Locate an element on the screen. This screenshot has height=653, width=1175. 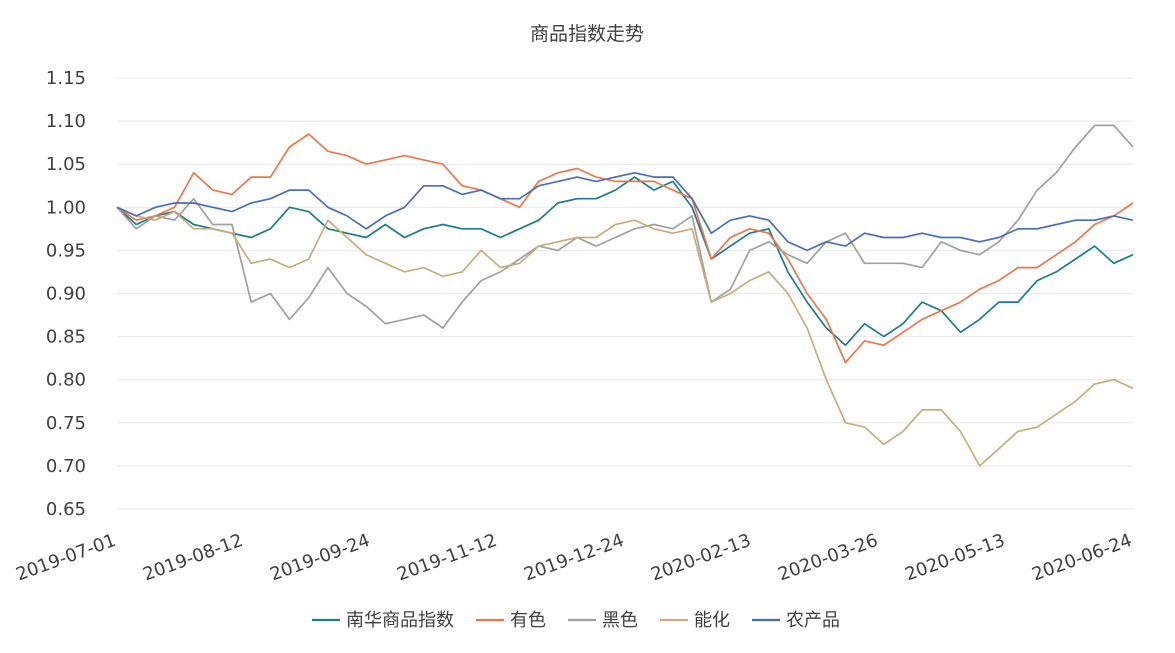
legend-label: 农产品 is located at coordinates (813, 620).